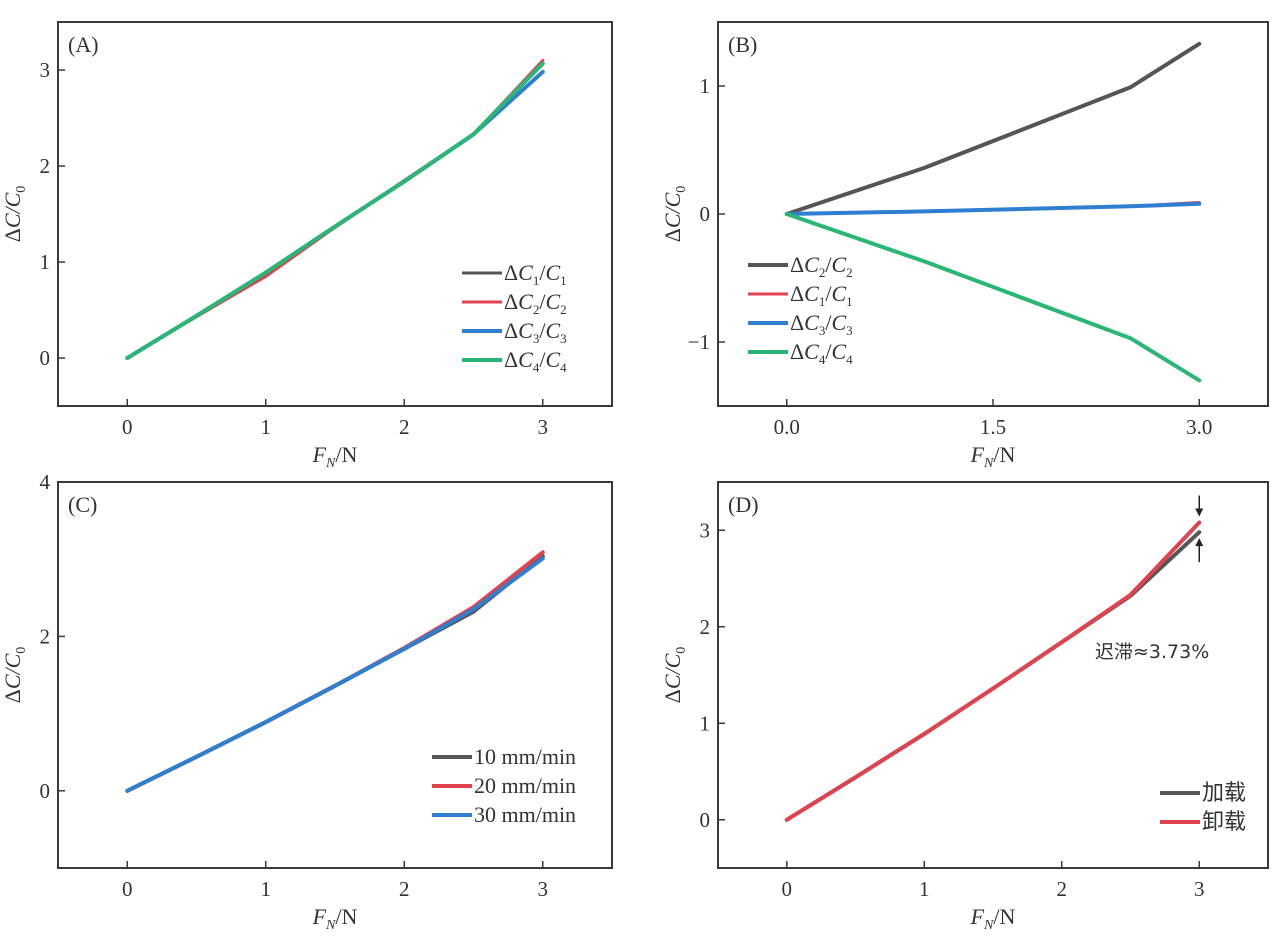  Describe the element at coordinates (699, 342) in the screenshot. I see `y-tick-label: −1` at that location.